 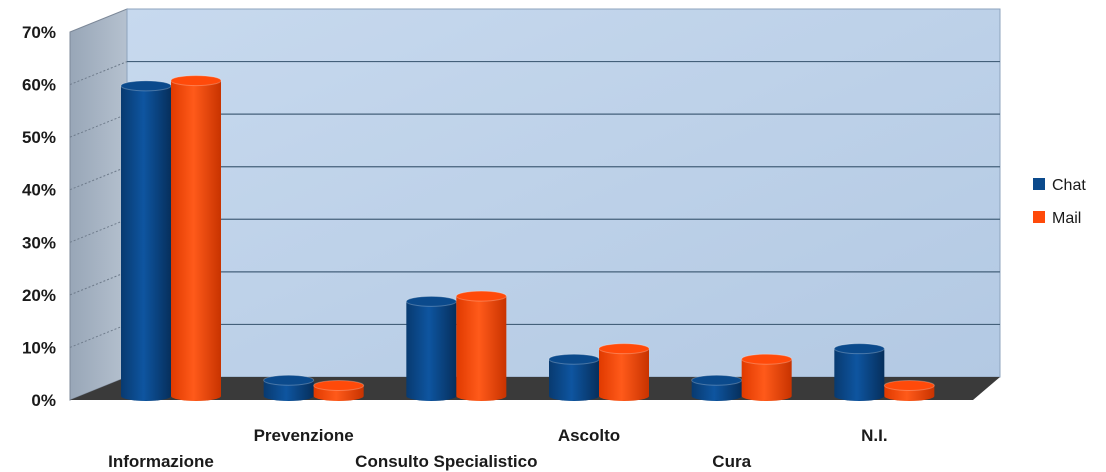 I want to click on category-label: Consulto Specialistico, so click(x=446, y=461).